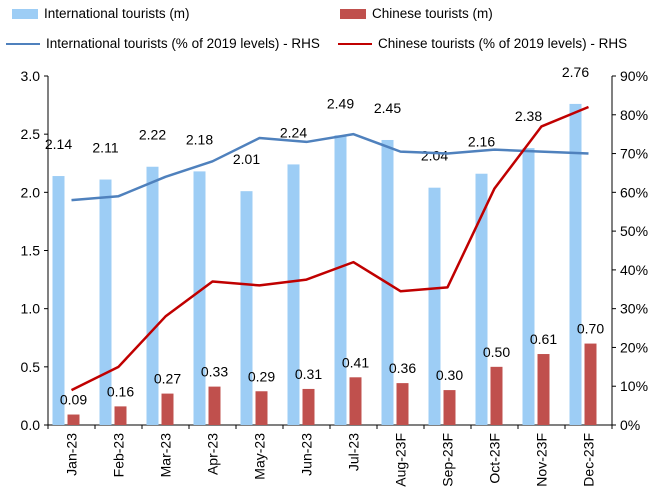  I want to click on data-label-intl: 2.18, so click(199, 139).